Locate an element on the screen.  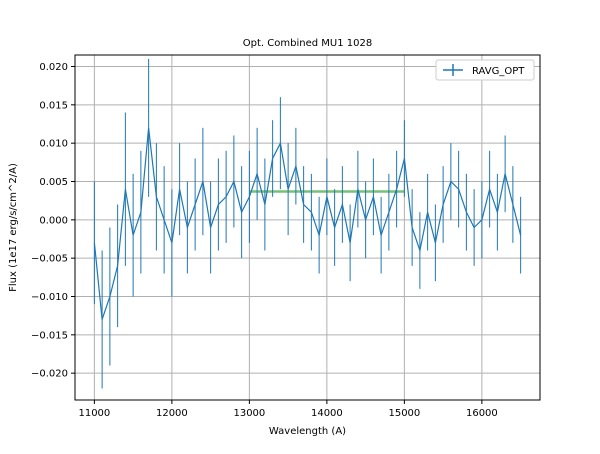
y-tick-label: −0.005 is located at coordinates (49, 259).